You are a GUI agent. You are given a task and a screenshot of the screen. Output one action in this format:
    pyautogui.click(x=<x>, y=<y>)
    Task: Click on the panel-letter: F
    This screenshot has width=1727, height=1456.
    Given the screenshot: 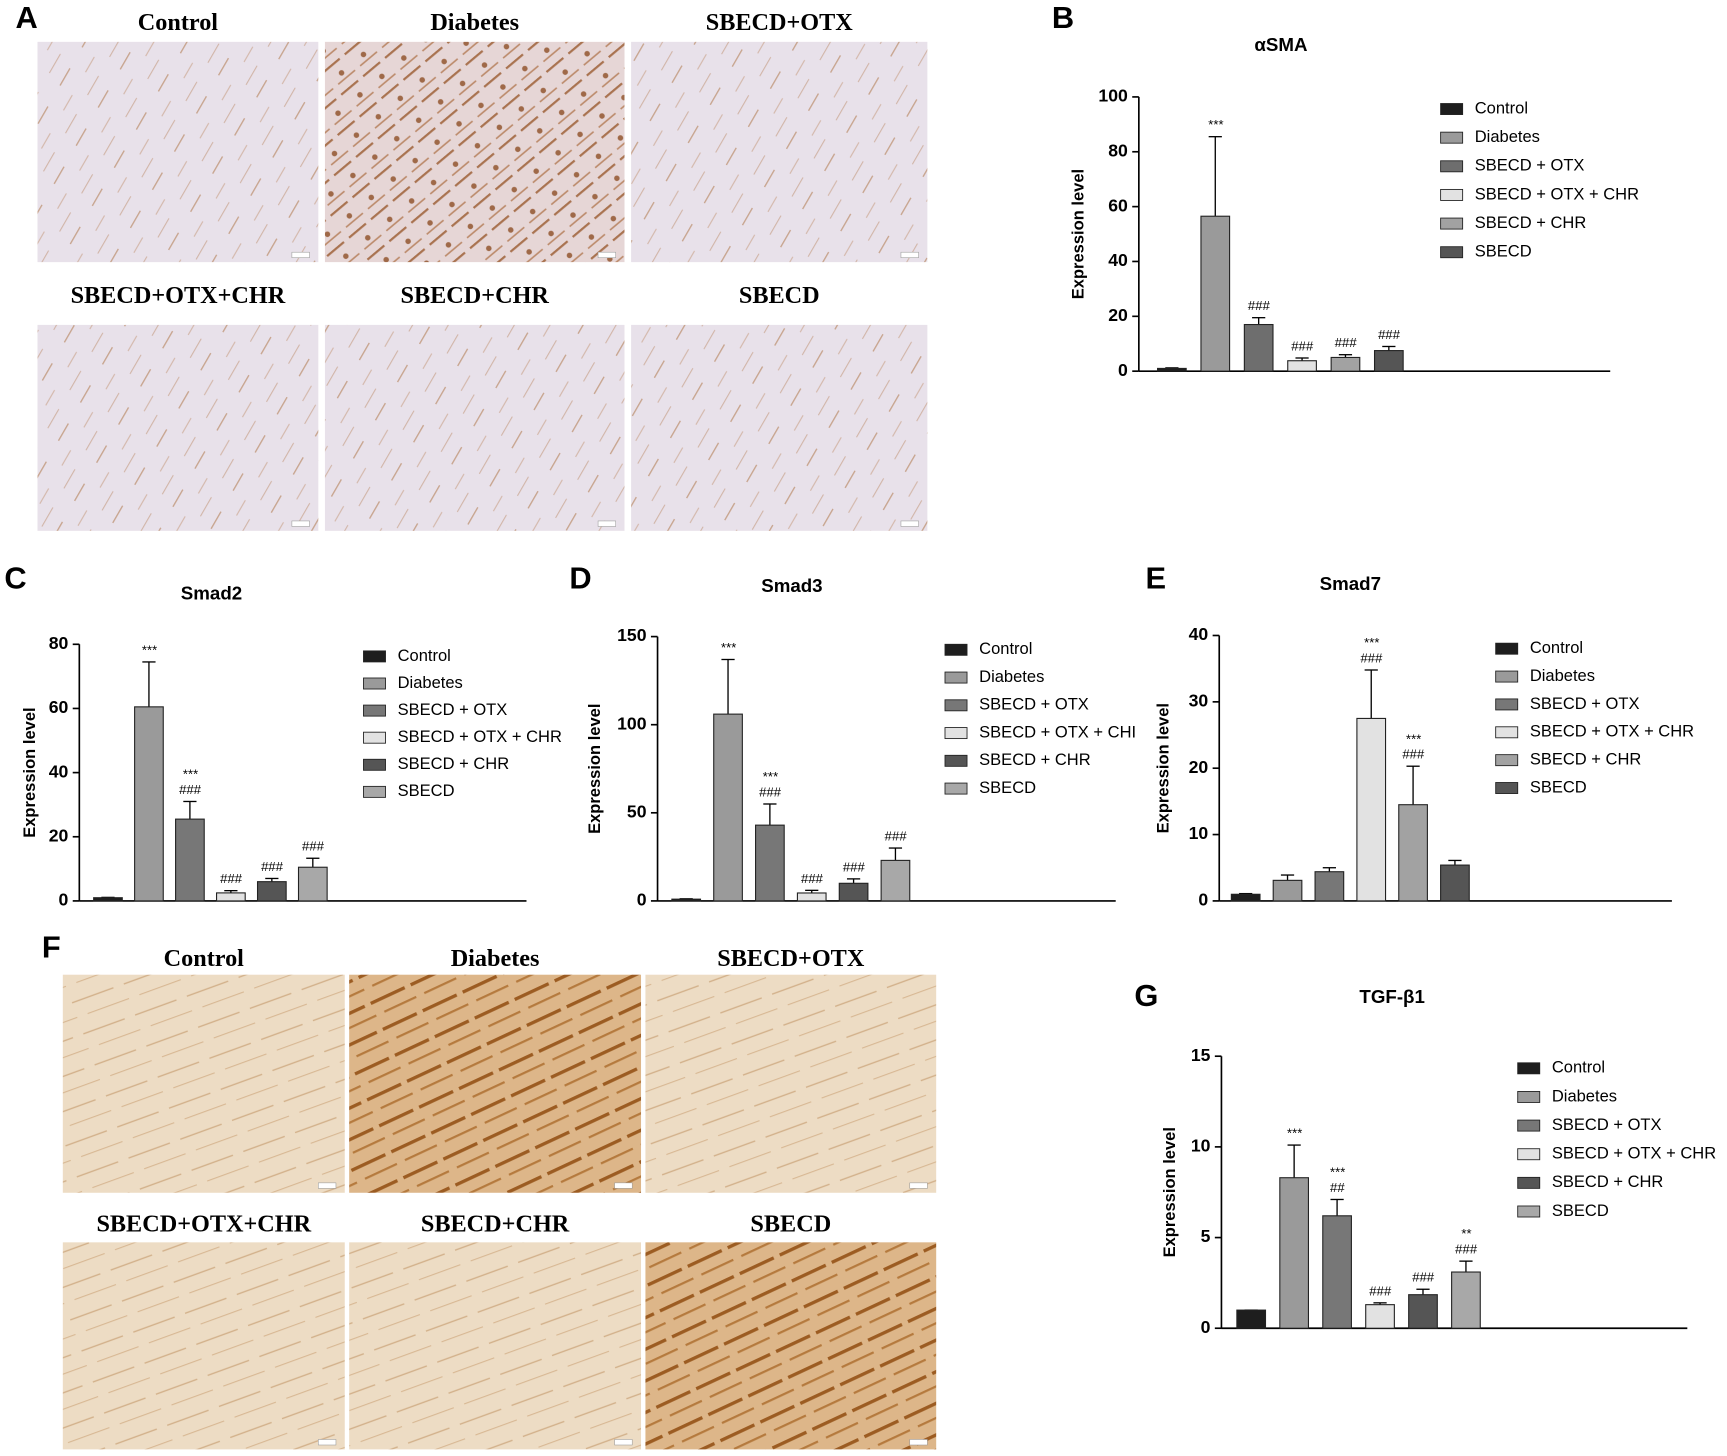 What is the action you would take?
    pyautogui.click(x=51, y=947)
    